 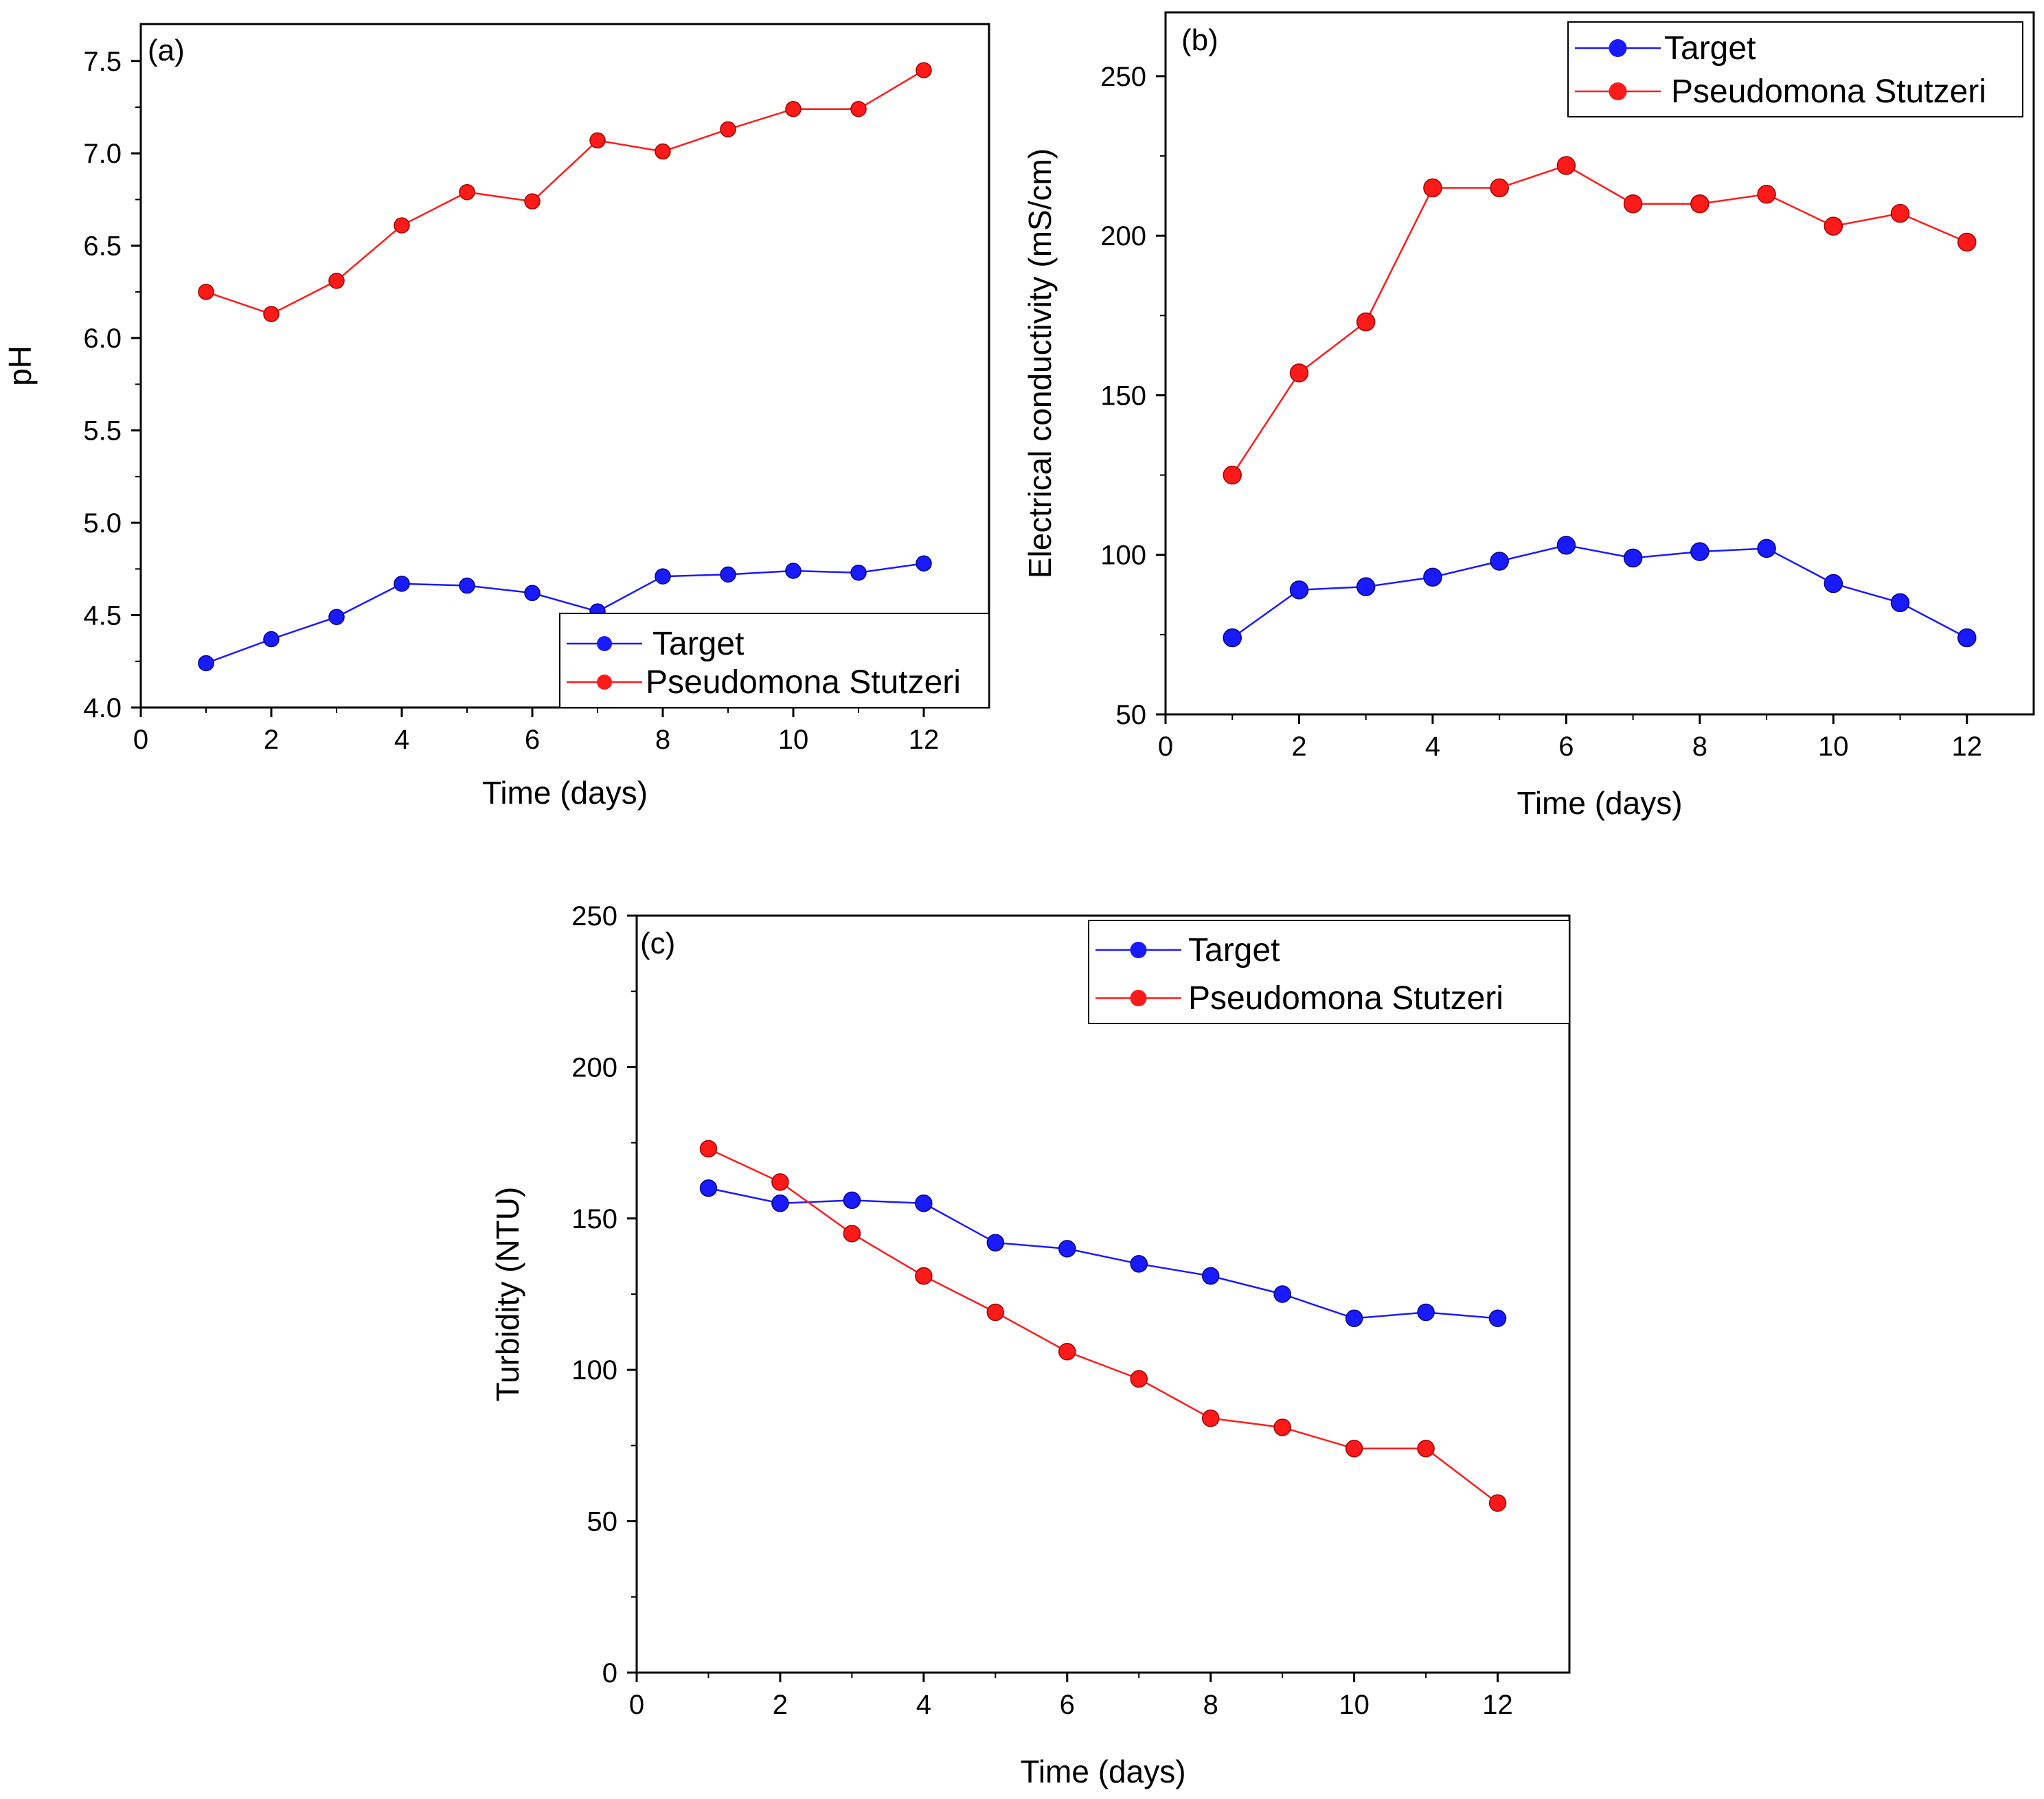 What do you see at coordinates (20, 366) in the screenshot?
I see `y-axis-title: pH` at bounding box center [20, 366].